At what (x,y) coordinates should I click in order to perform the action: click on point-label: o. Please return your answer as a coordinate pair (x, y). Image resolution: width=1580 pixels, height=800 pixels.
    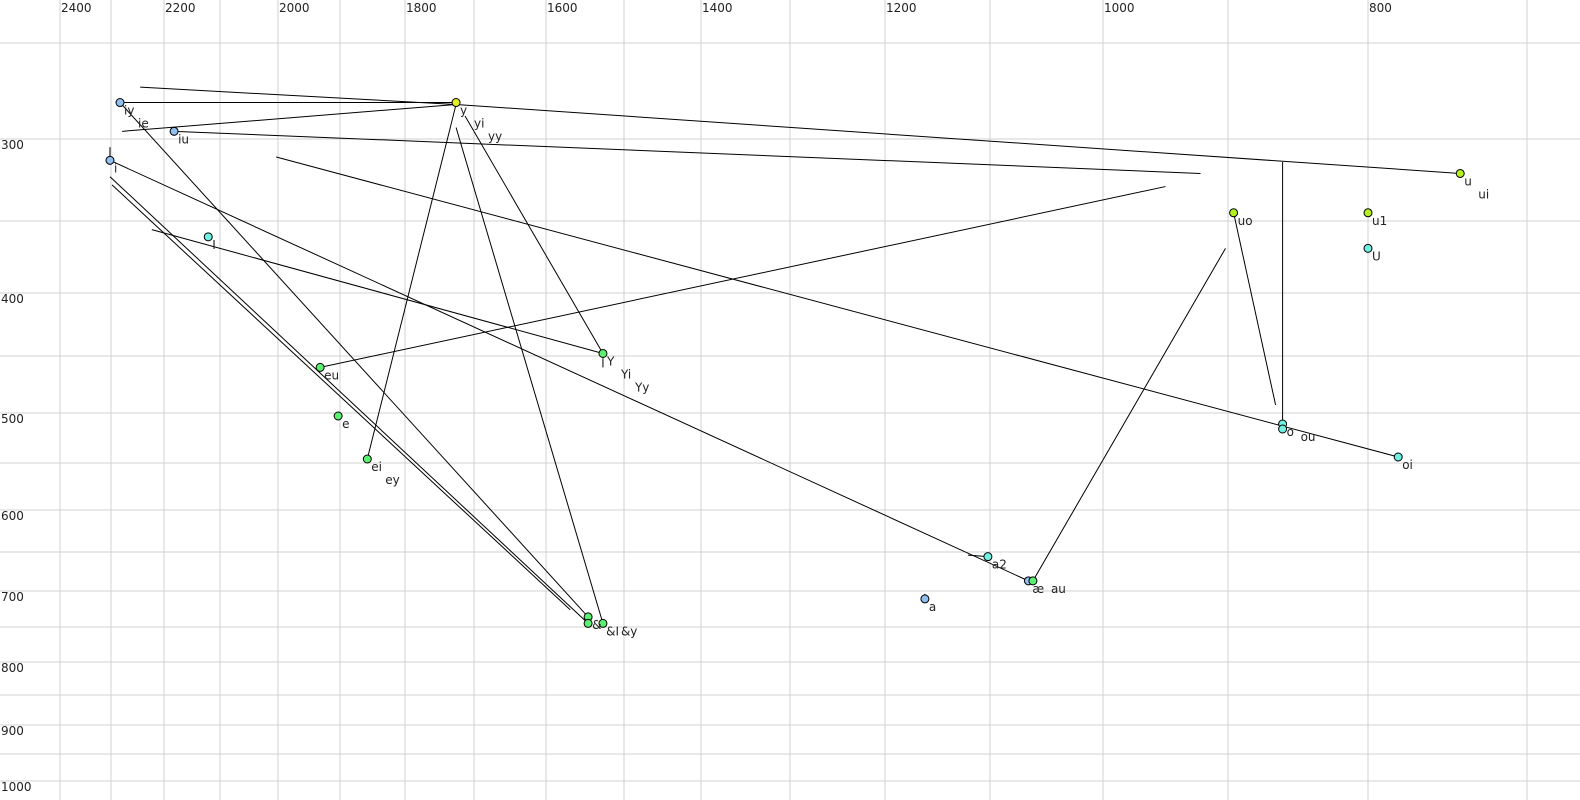
    Looking at the image, I should click on (1290, 432).